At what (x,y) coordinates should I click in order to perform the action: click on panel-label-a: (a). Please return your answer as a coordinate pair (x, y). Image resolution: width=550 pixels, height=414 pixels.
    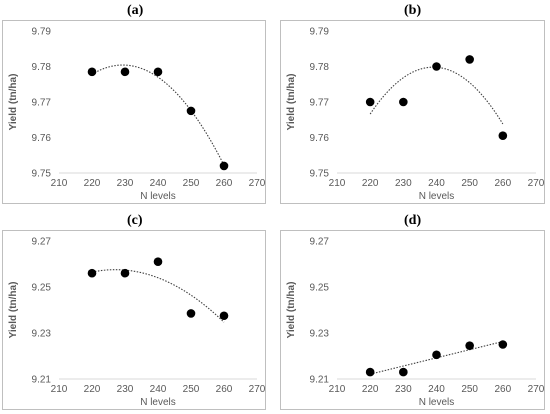
    Looking at the image, I should click on (135, 10).